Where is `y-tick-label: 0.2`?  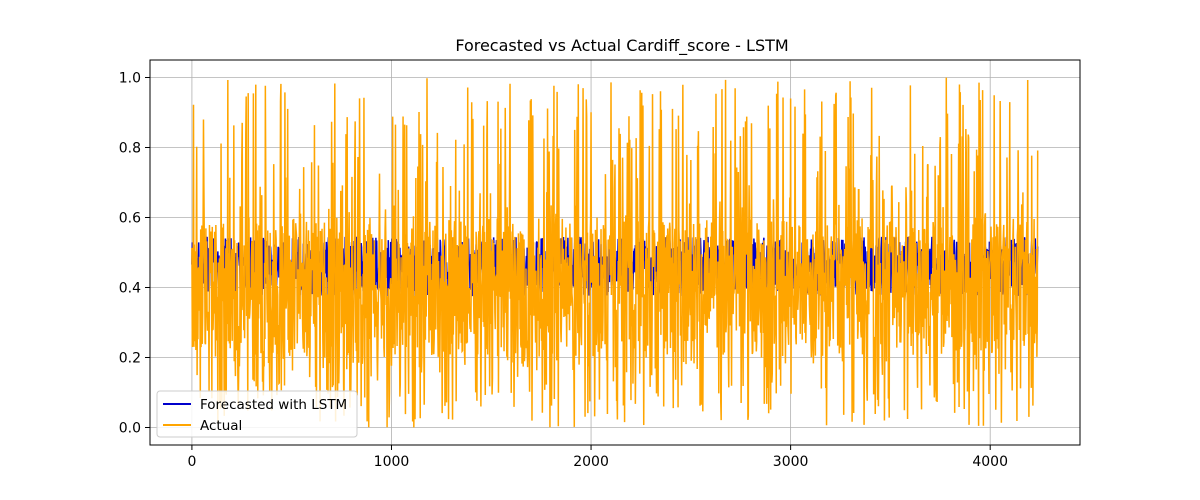 y-tick-label: 0.2 is located at coordinates (130, 359).